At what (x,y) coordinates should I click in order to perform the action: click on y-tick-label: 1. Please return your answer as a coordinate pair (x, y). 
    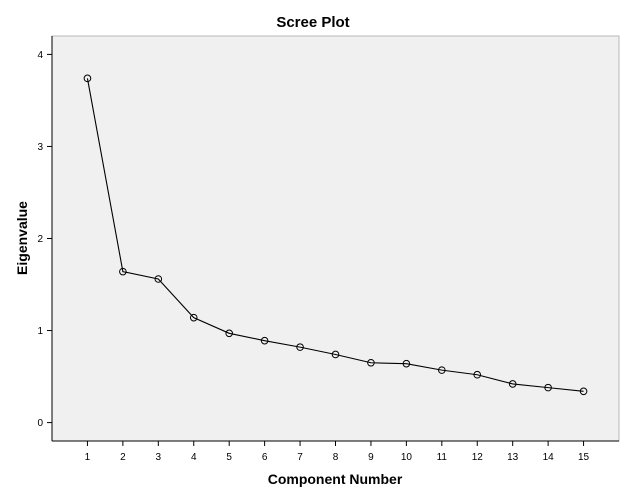
    Looking at the image, I should click on (40, 331).